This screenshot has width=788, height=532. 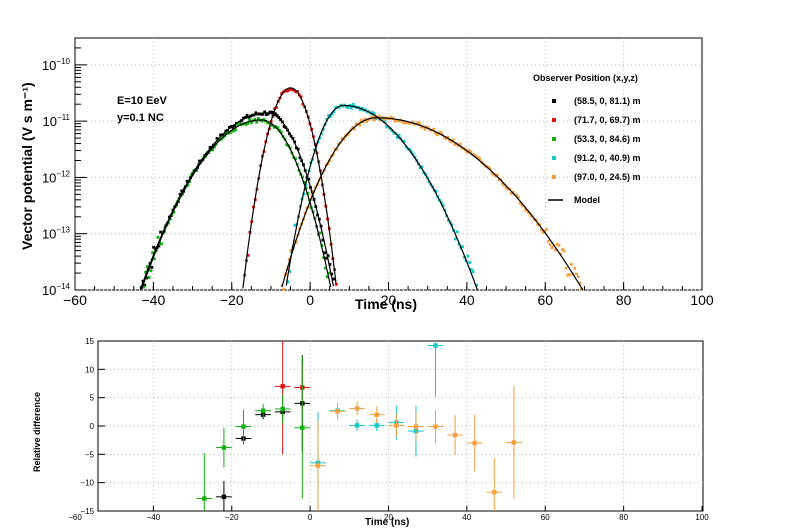 What do you see at coordinates (607, 120) in the screenshot?
I see `legend-label: (71.7, 0, 69.7) m` at bounding box center [607, 120].